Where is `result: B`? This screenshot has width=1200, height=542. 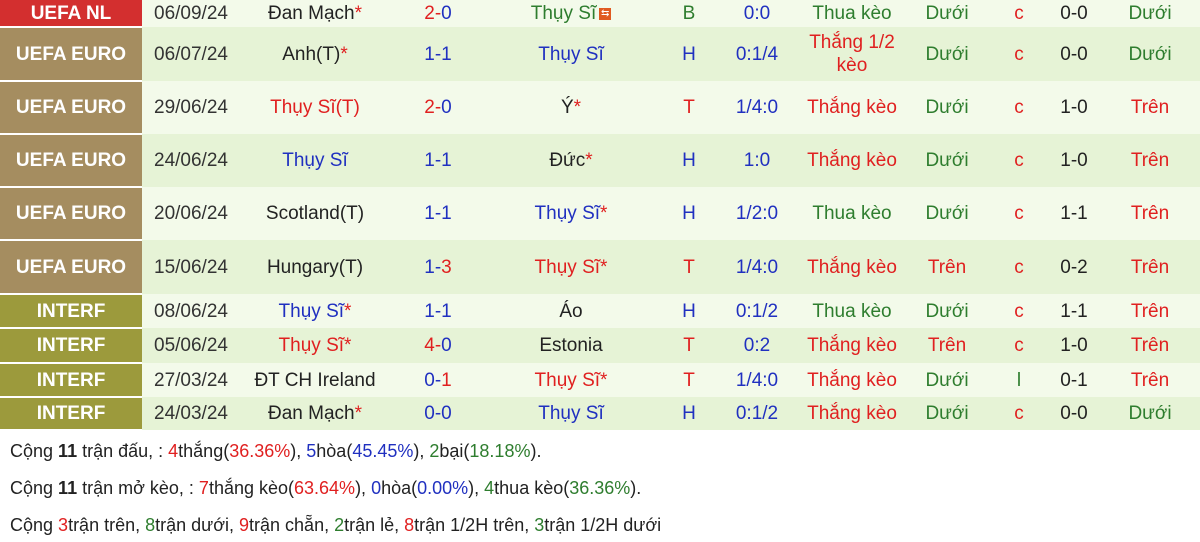
result: B is located at coordinates (689, 13).